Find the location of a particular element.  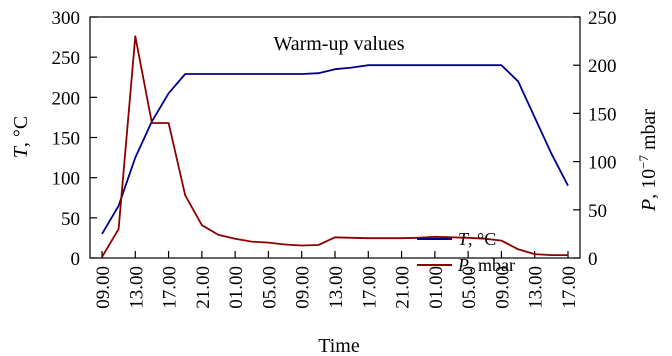

y-right-tick-label: 250 is located at coordinates (602, 18).